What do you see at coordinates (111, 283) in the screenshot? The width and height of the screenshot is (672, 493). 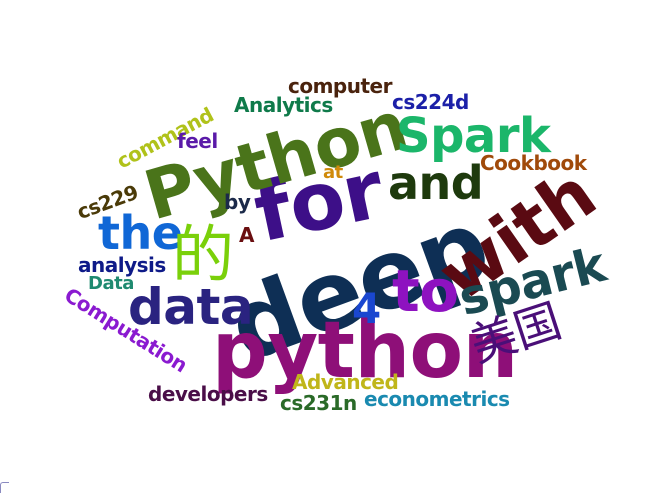 I see `word-data-capital: Data` at bounding box center [111, 283].